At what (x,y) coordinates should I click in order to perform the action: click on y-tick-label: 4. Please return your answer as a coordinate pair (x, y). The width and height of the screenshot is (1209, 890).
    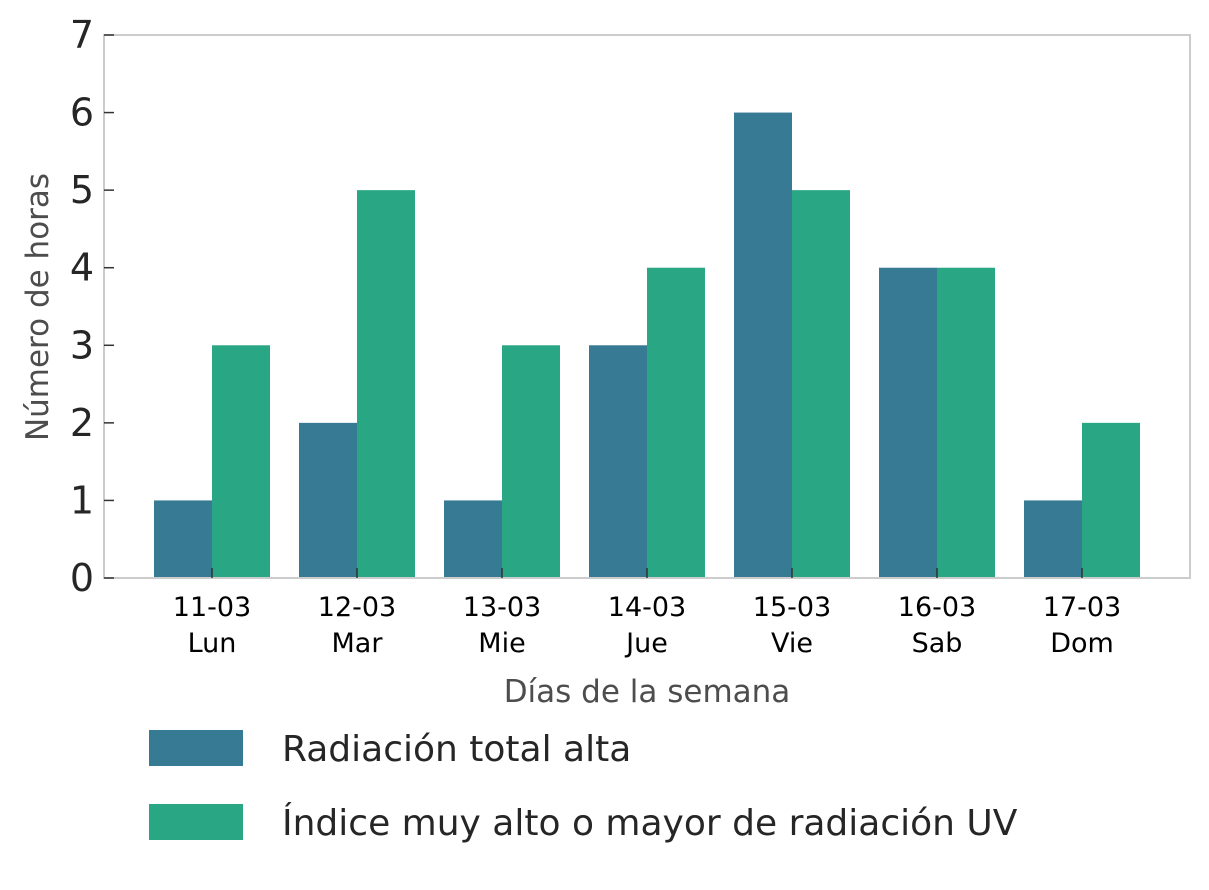
    Looking at the image, I should click on (82, 268).